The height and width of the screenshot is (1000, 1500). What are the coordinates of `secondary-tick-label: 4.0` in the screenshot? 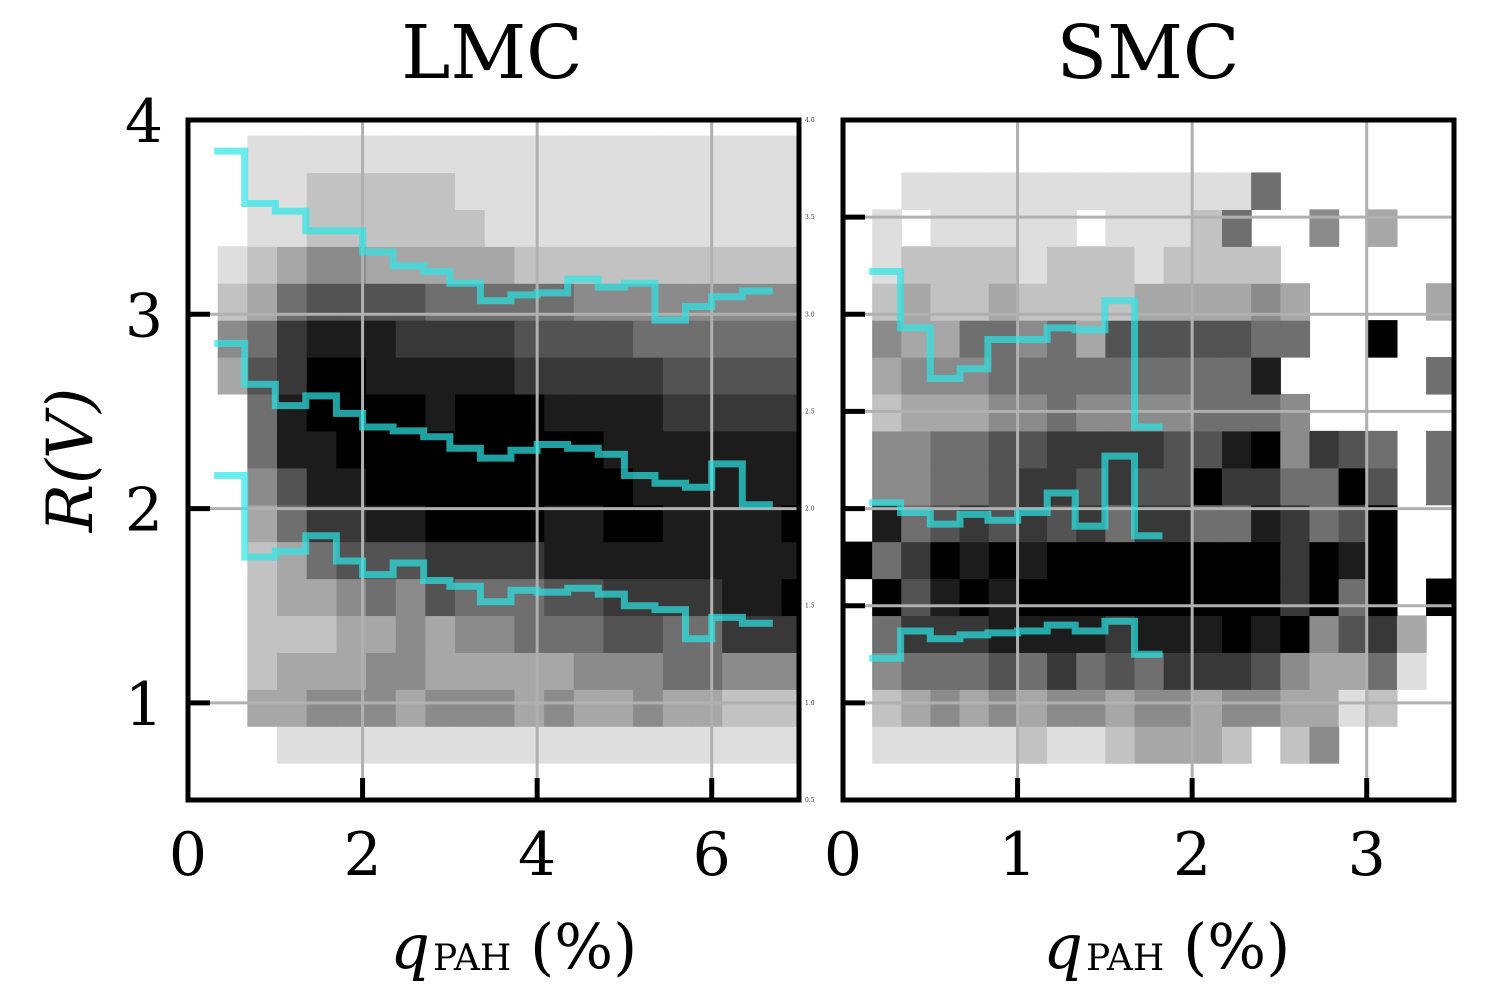 It's located at (810, 120).